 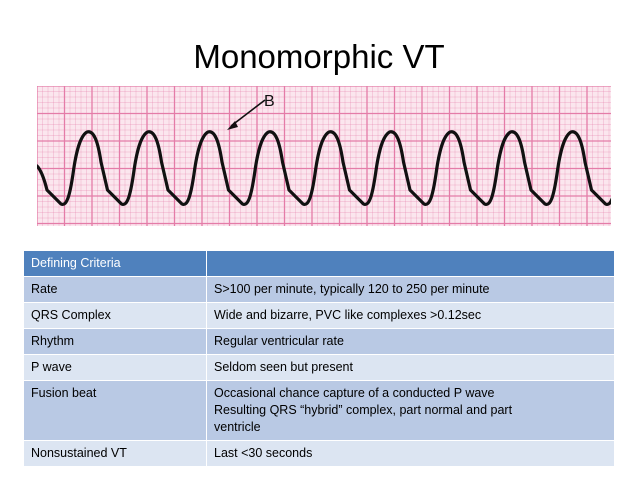 I want to click on table-header-row: Defining Criteria, so click(x=319, y=263).